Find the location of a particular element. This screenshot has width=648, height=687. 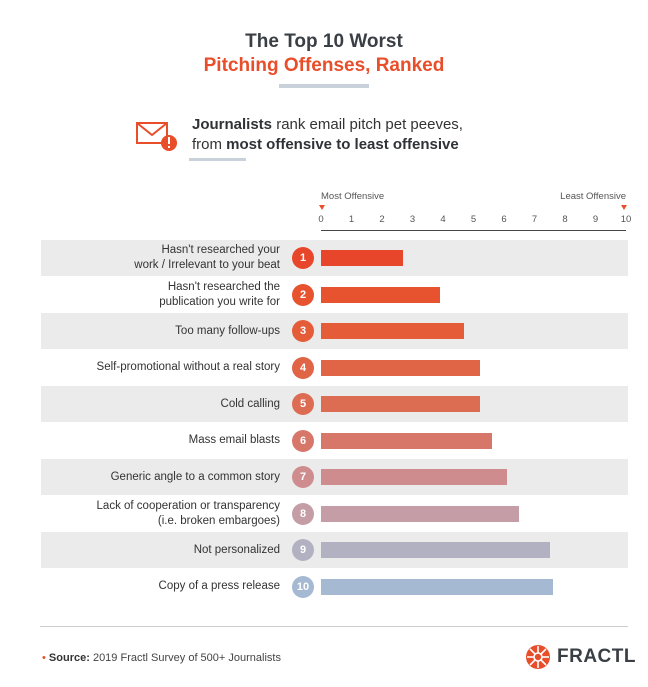

axis-marker-left is located at coordinates (322, 207).